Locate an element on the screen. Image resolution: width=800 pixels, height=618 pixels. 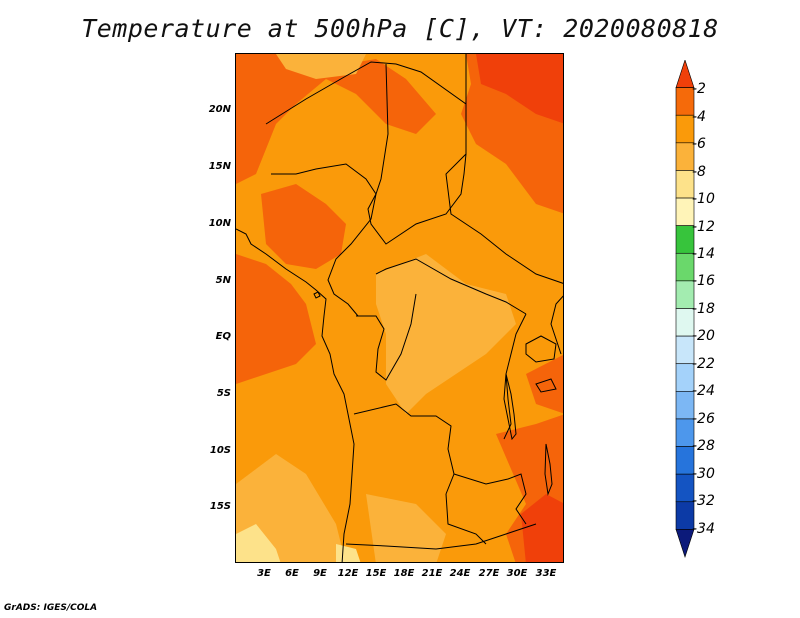
lat-label-15n: 15N is located at coordinates (219, 166).